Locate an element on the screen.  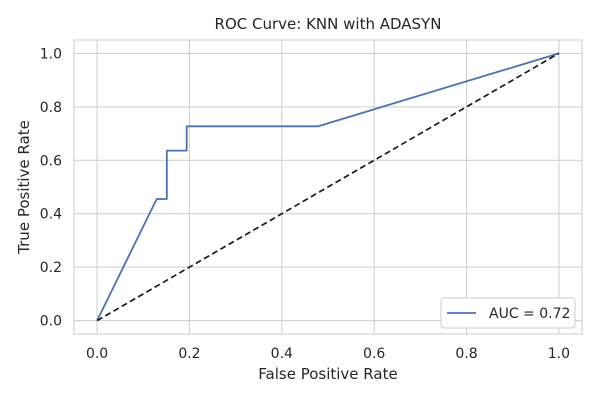
y-axis-label: True Positive Rate is located at coordinates (24, 187).